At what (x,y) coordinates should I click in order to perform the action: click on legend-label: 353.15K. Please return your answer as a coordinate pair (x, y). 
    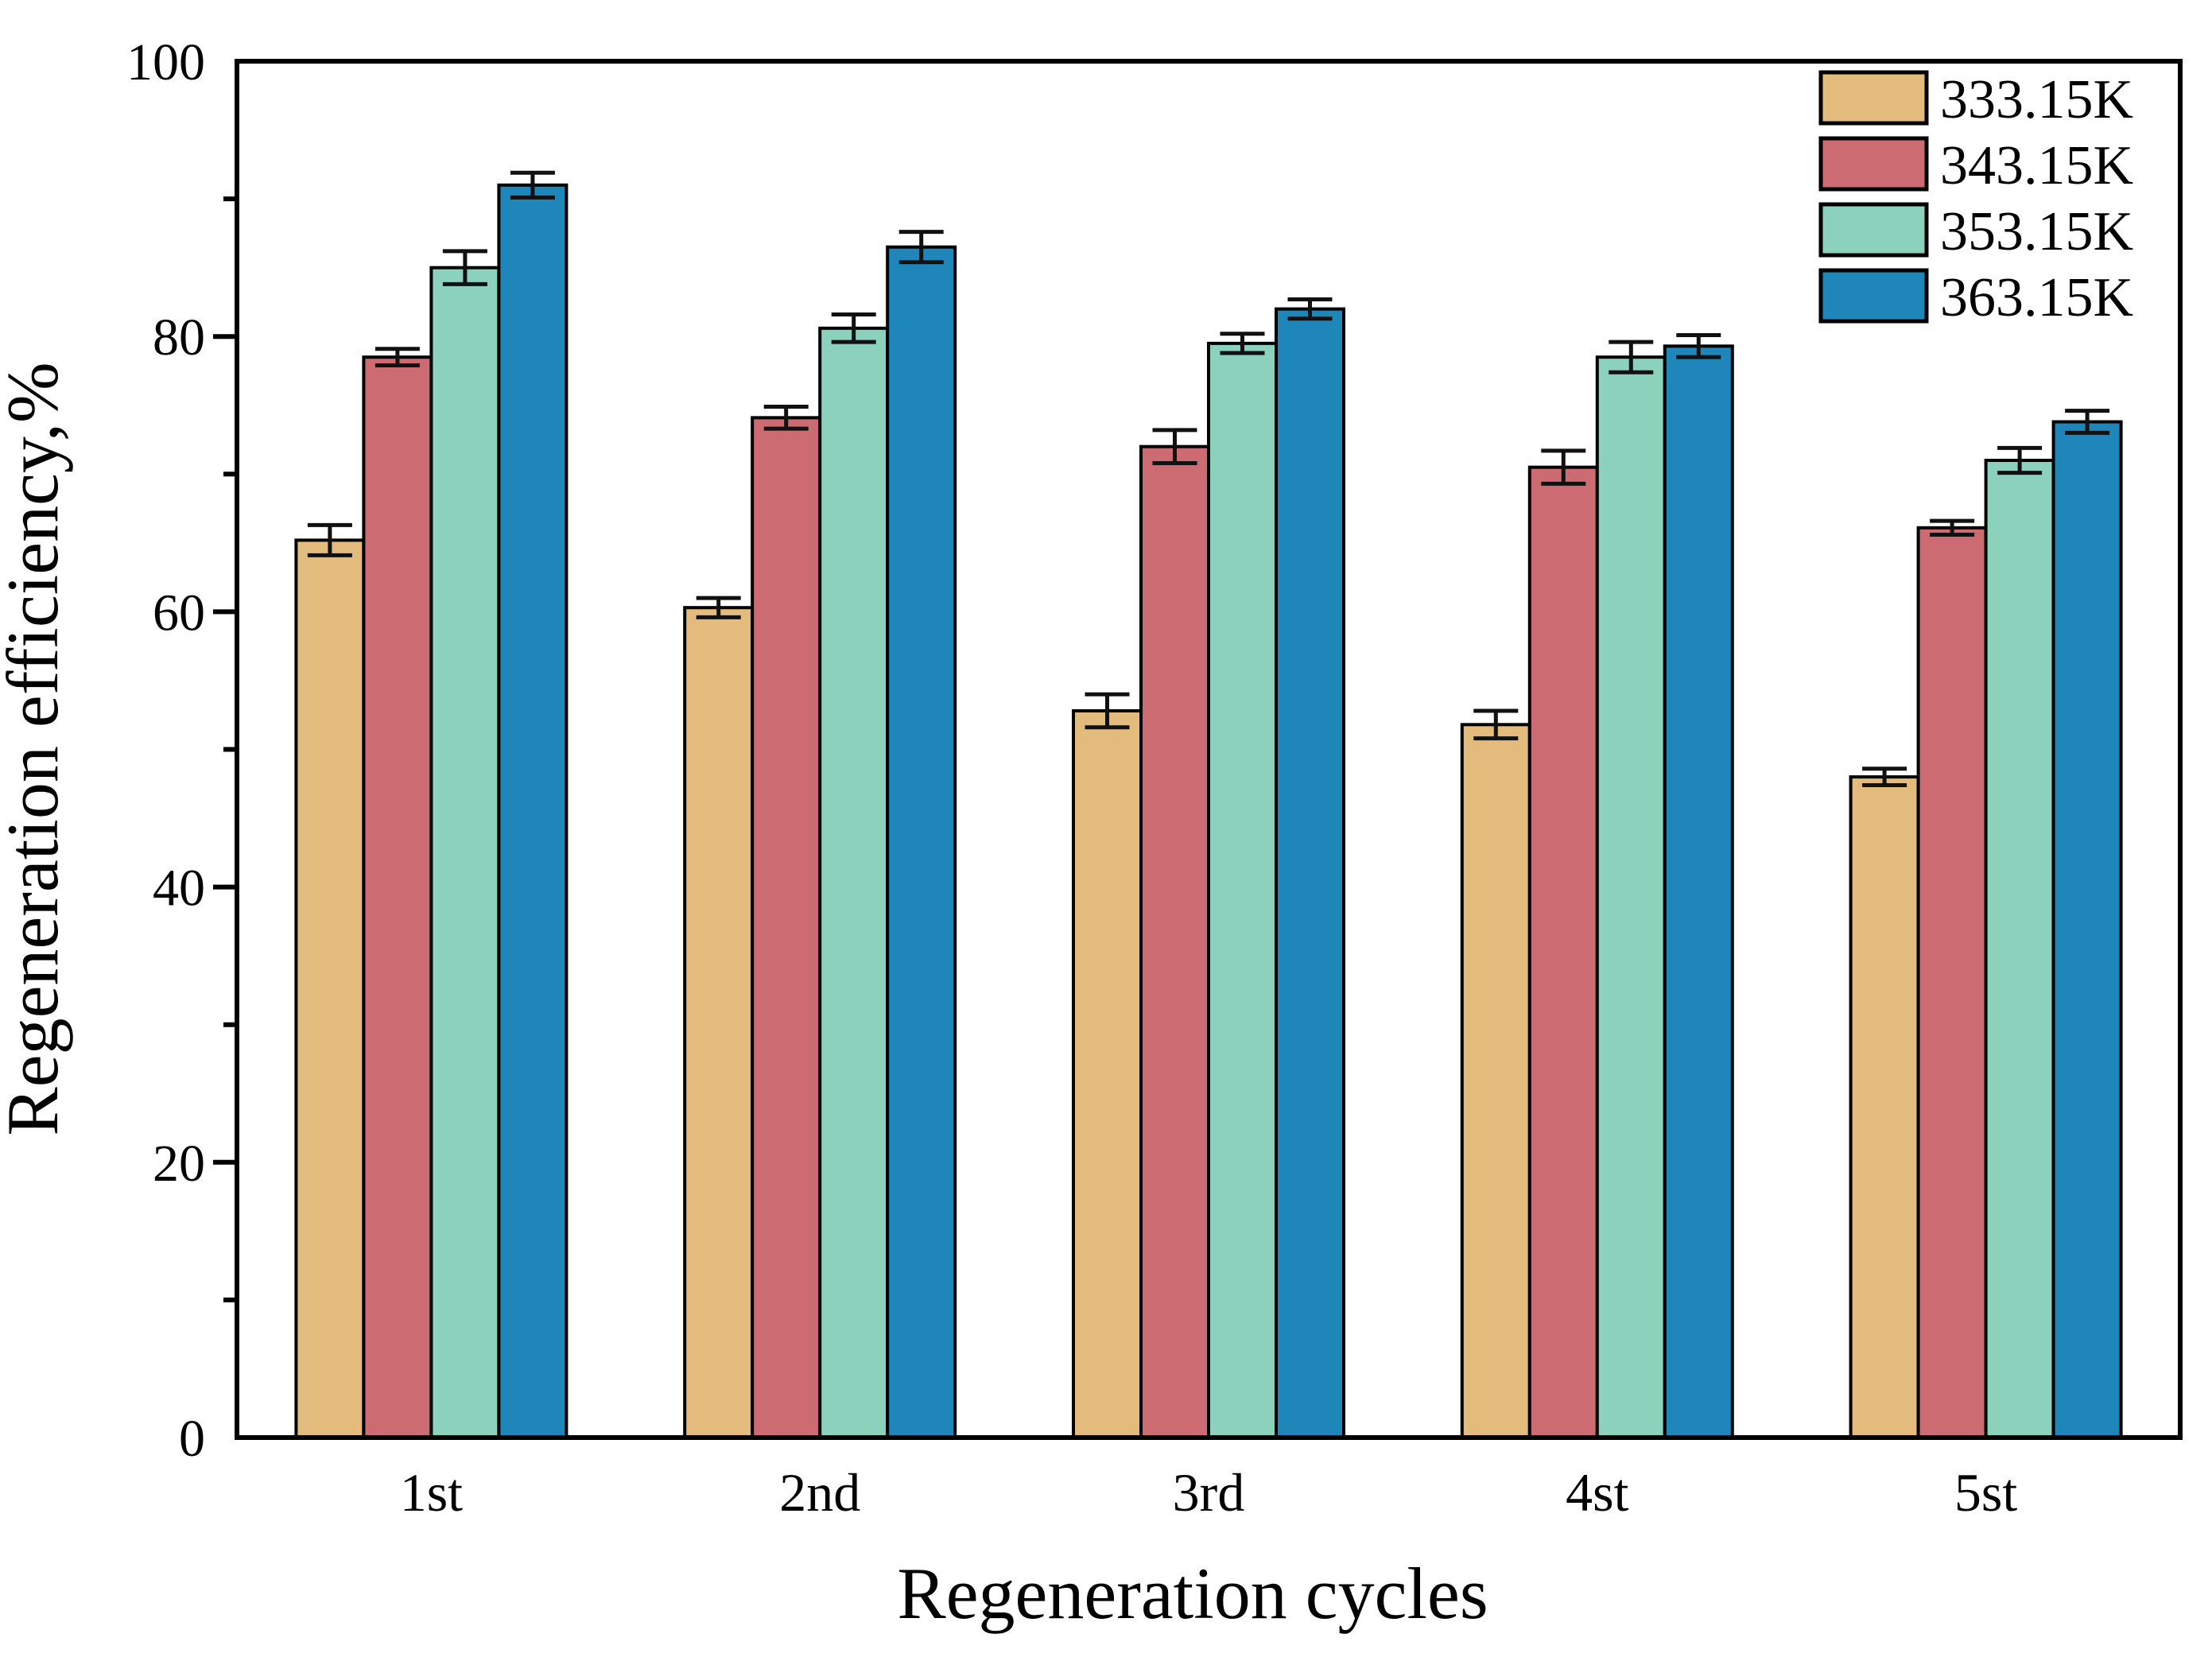
    Looking at the image, I should click on (2036, 232).